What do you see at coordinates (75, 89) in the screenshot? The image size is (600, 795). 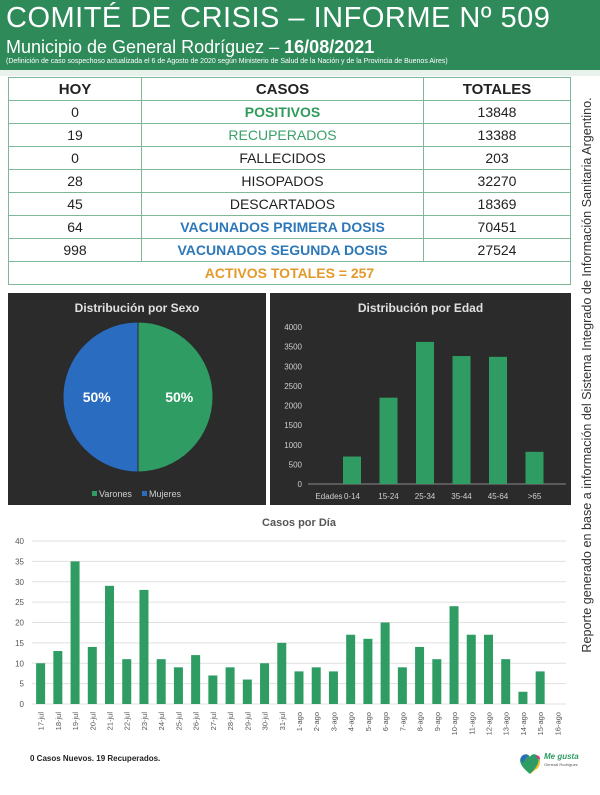 I see `col-header-hoy: HOY` at bounding box center [75, 89].